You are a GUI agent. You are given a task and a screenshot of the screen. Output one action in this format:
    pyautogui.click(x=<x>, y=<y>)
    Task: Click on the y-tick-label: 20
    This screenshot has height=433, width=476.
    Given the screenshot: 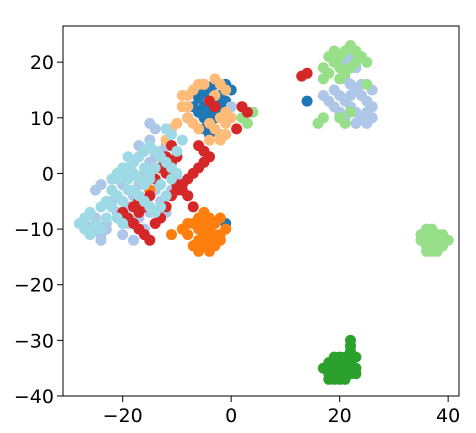 What is the action you would take?
    pyautogui.click(x=42, y=63)
    